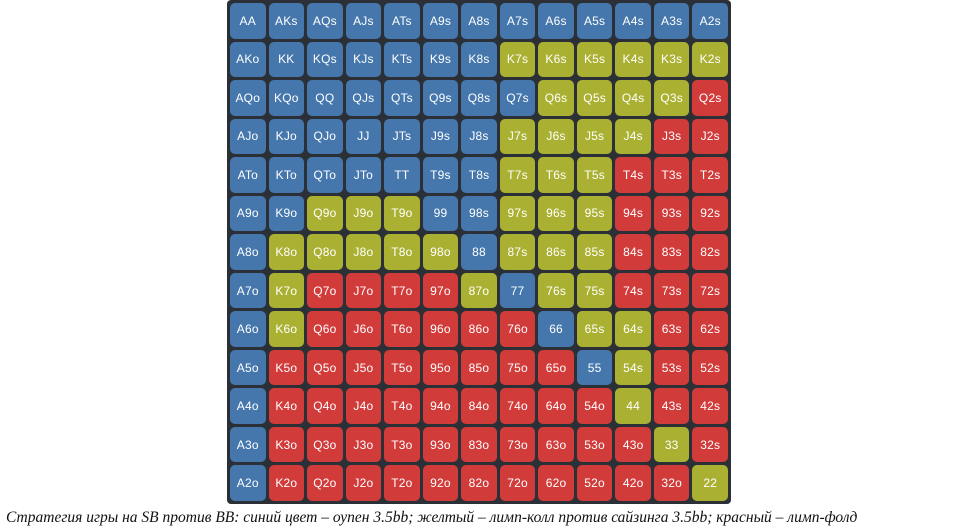 This screenshot has height=531, width=953. What do you see at coordinates (286, 483) in the screenshot?
I see `hand-cell-K2o: K2o` at bounding box center [286, 483].